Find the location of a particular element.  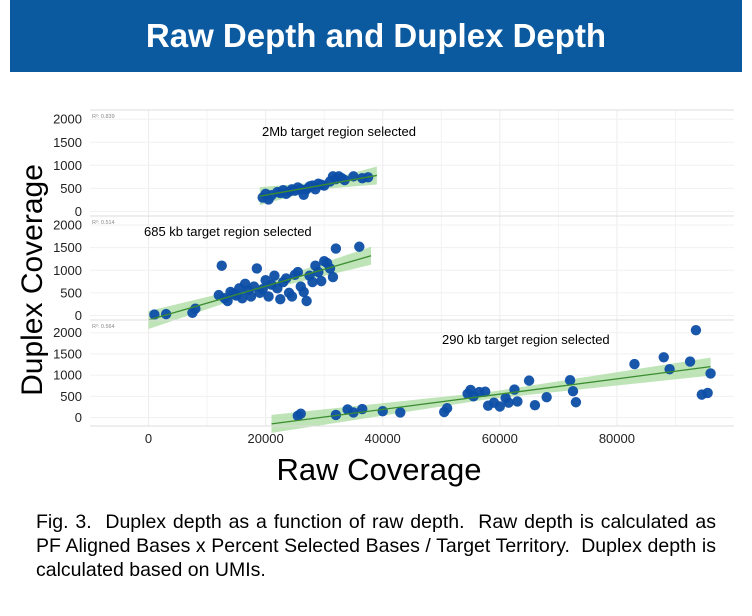

panel-label: 2Mb target region selected is located at coordinates (339, 131).